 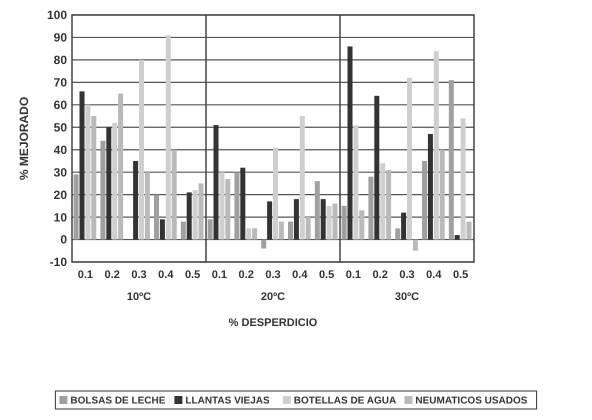 What do you see at coordinates (61, 149) in the screenshot?
I see `y-tick-label: 40` at bounding box center [61, 149].